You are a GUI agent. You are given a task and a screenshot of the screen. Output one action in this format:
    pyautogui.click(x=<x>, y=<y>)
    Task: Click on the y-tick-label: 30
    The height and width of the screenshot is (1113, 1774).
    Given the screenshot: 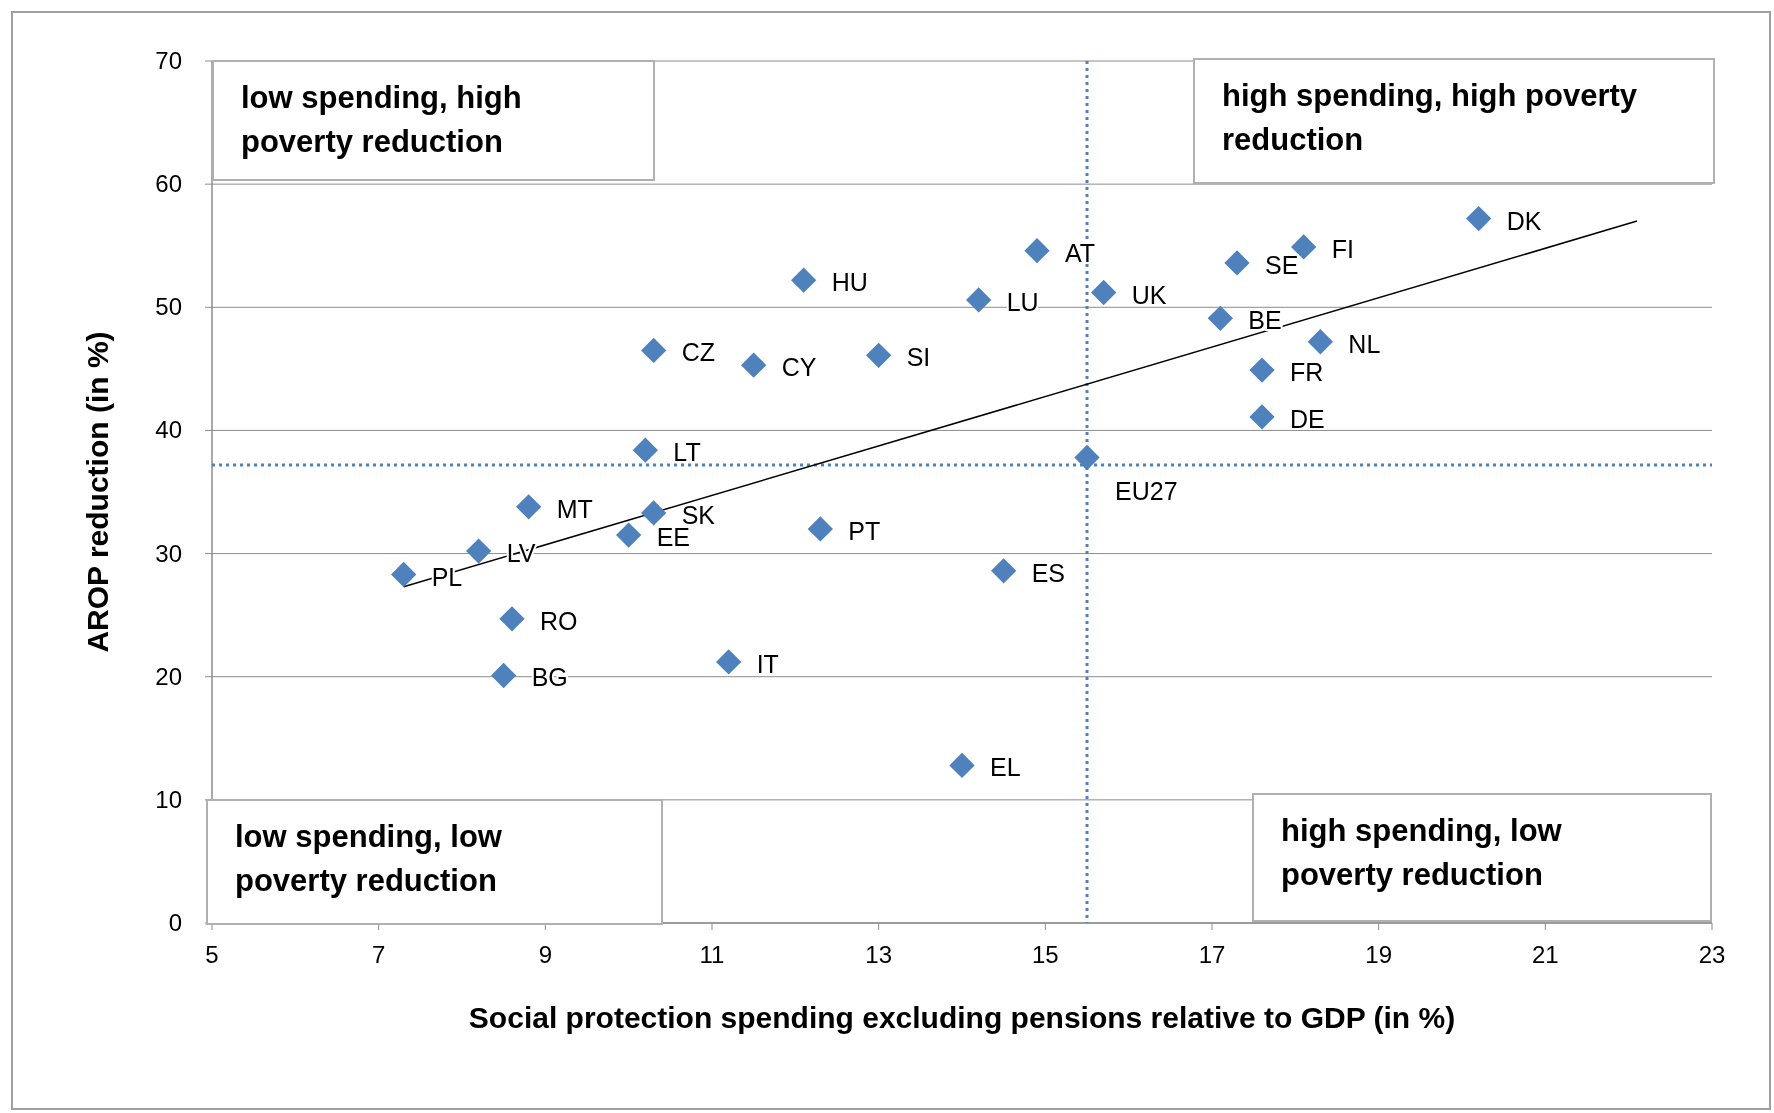 What is the action you would take?
    pyautogui.click(x=168, y=553)
    